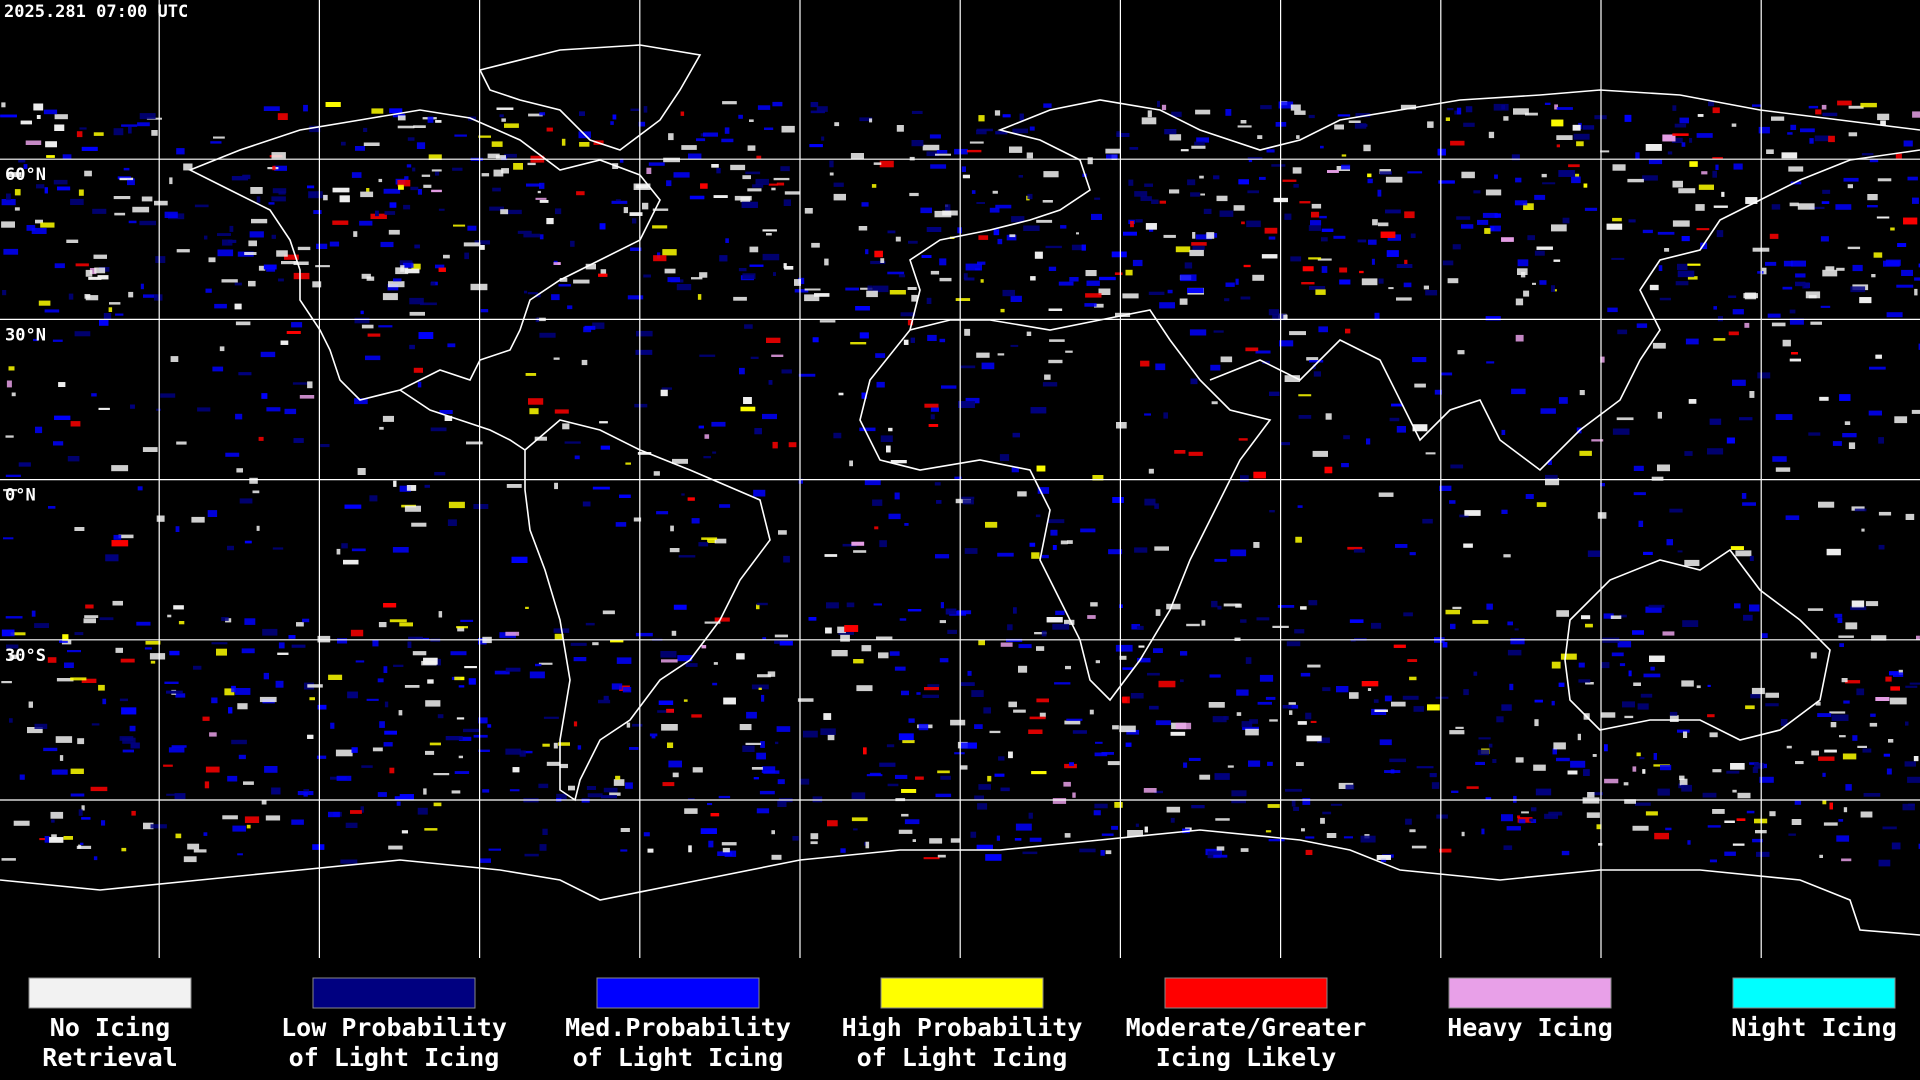 The image size is (1920, 1080). I want to click on coast-central-america, so click(462, 420).